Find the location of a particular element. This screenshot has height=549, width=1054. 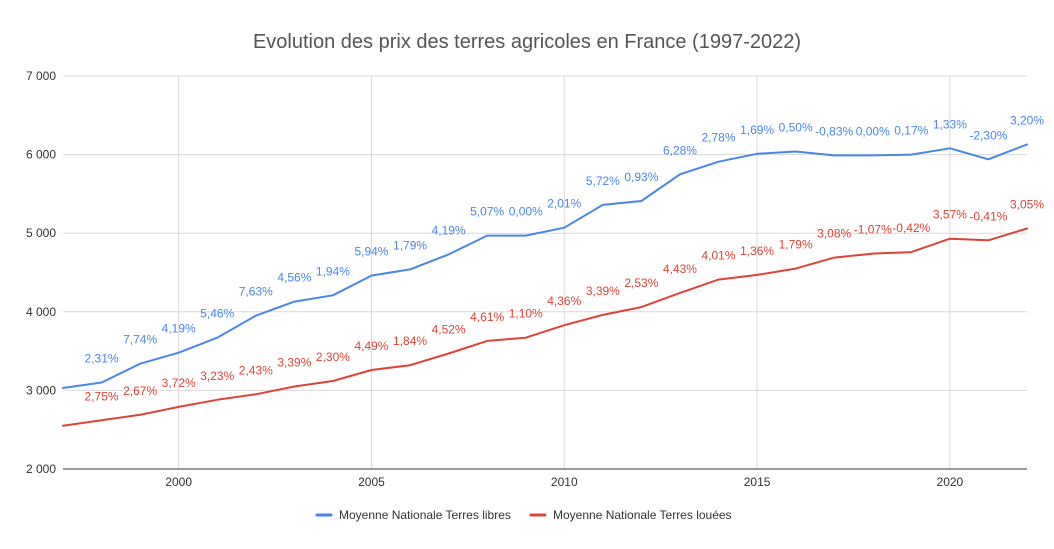

y-tick-label: 6 000 is located at coordinates (41, 155).